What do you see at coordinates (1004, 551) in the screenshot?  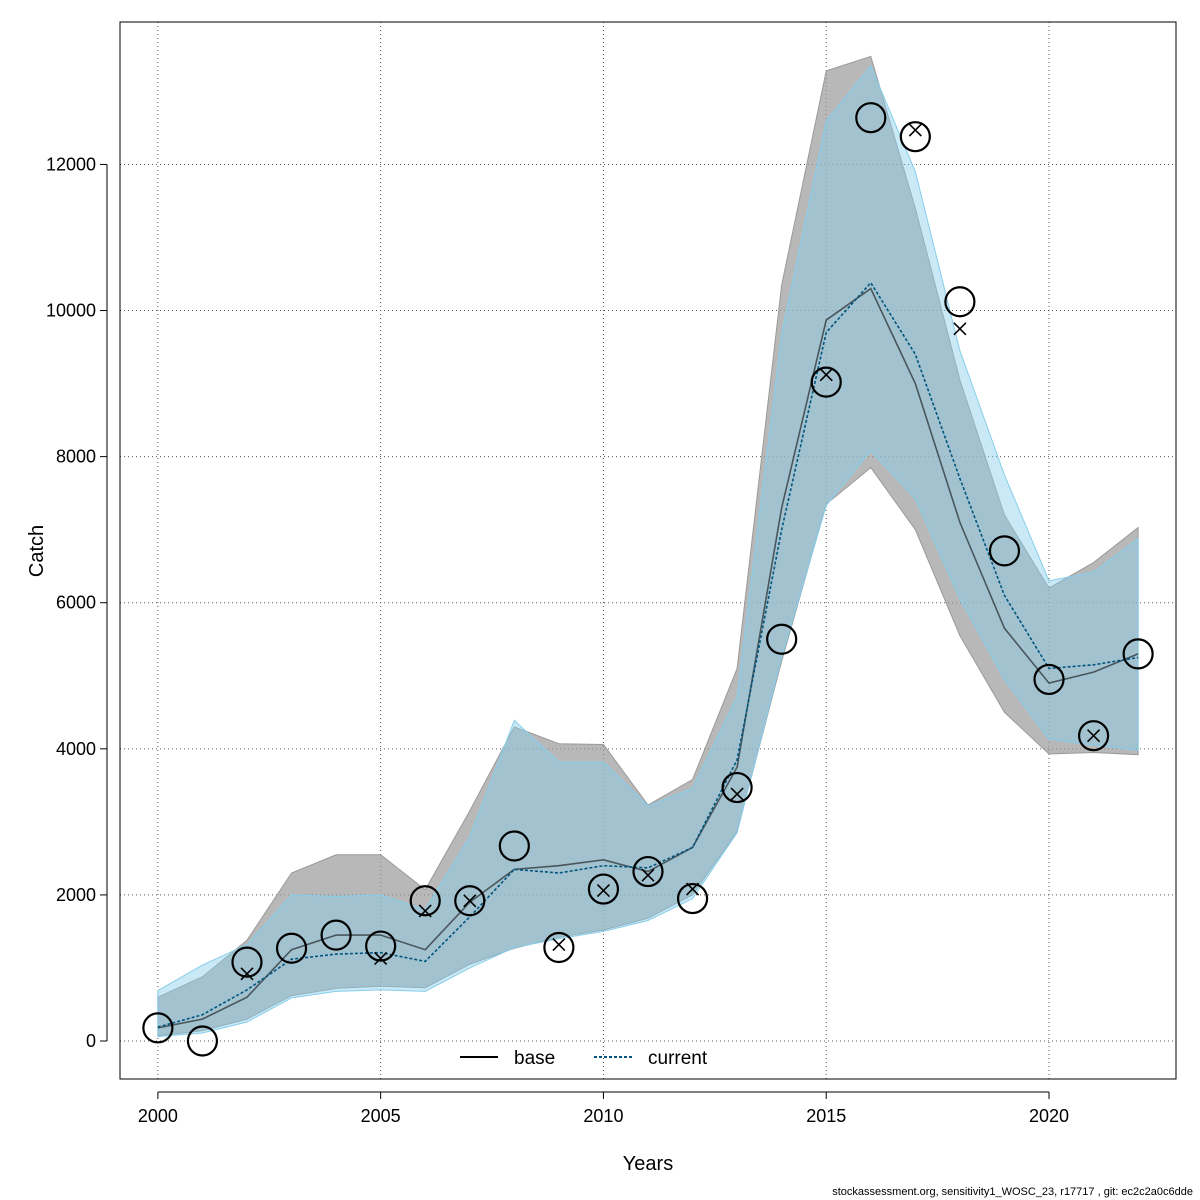 I see `observed-point-2019` at bounding box center [1004, 551].